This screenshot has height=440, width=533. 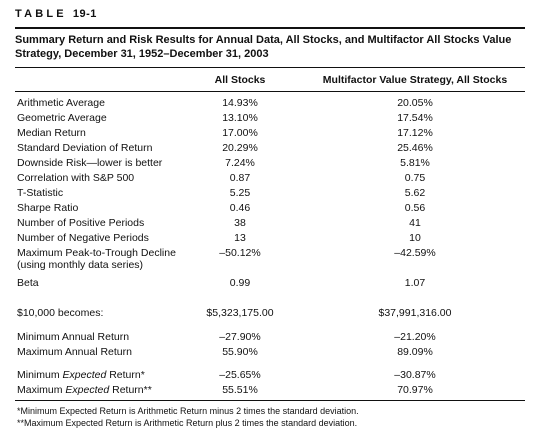 What do you see at coordinates (240, 208) in the screenshot?
I see `all-stocks-value: 0.46` at bounding box center [240, 208].